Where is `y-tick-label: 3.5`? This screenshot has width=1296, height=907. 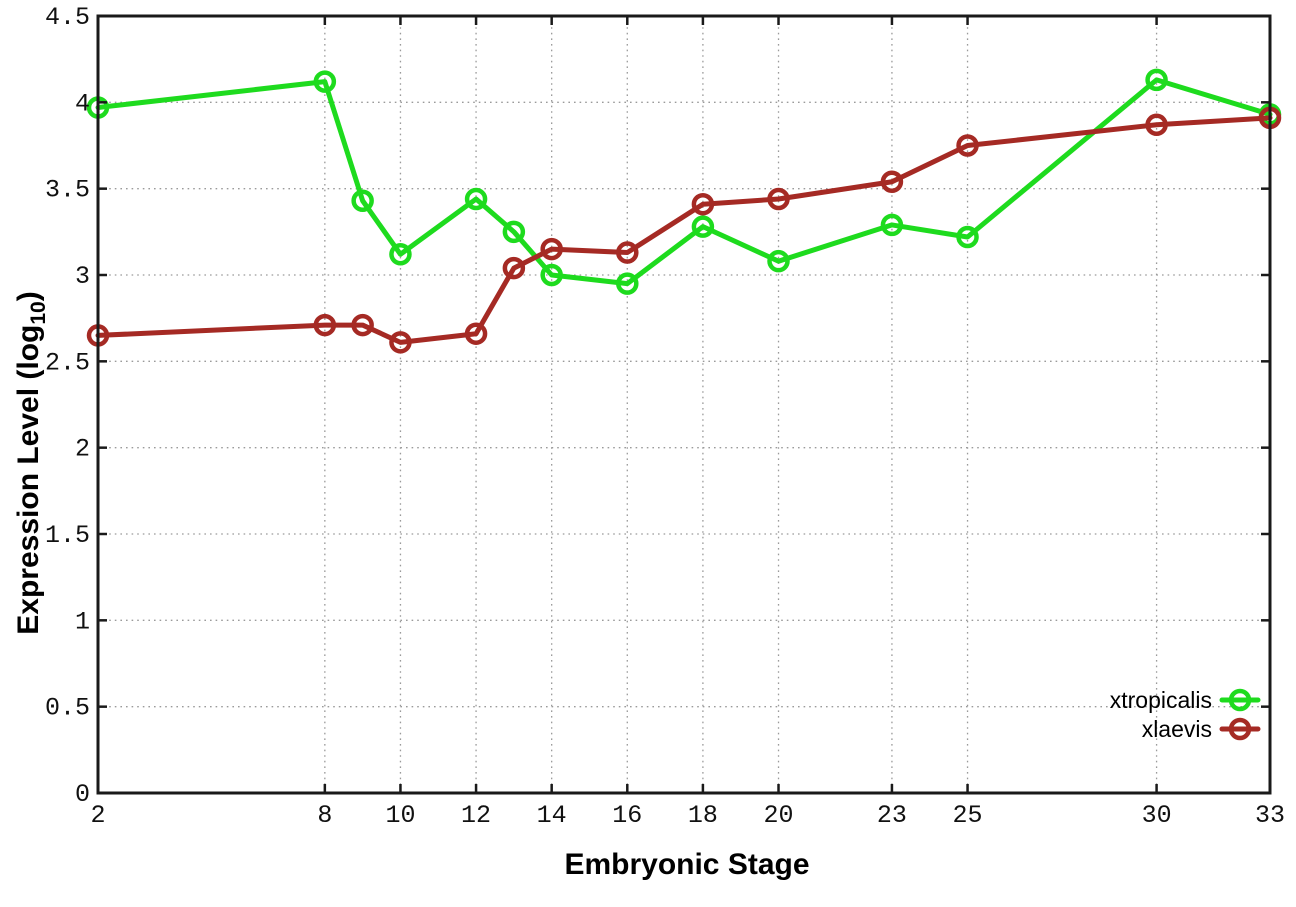
y-tick-label: 3.5 is located at coordinates (67, 190).